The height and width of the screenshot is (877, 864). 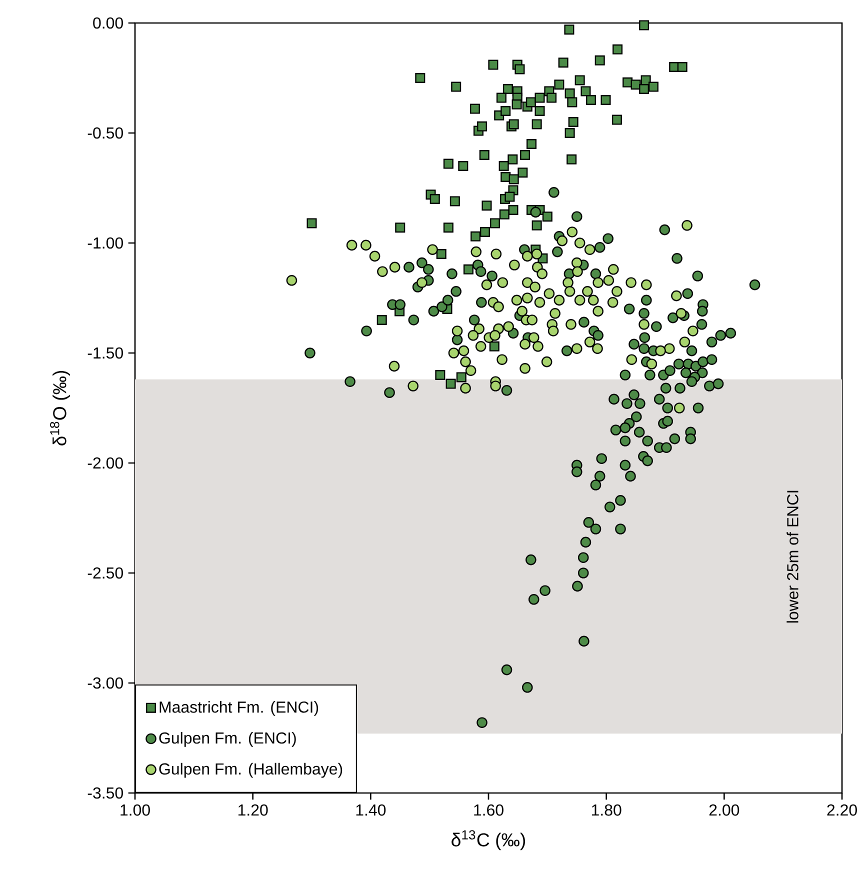 What do you see at coordinates (105, 463) in the screenshot?
I see `y-tick-label: -2.00` at bounding box center [105, 463].